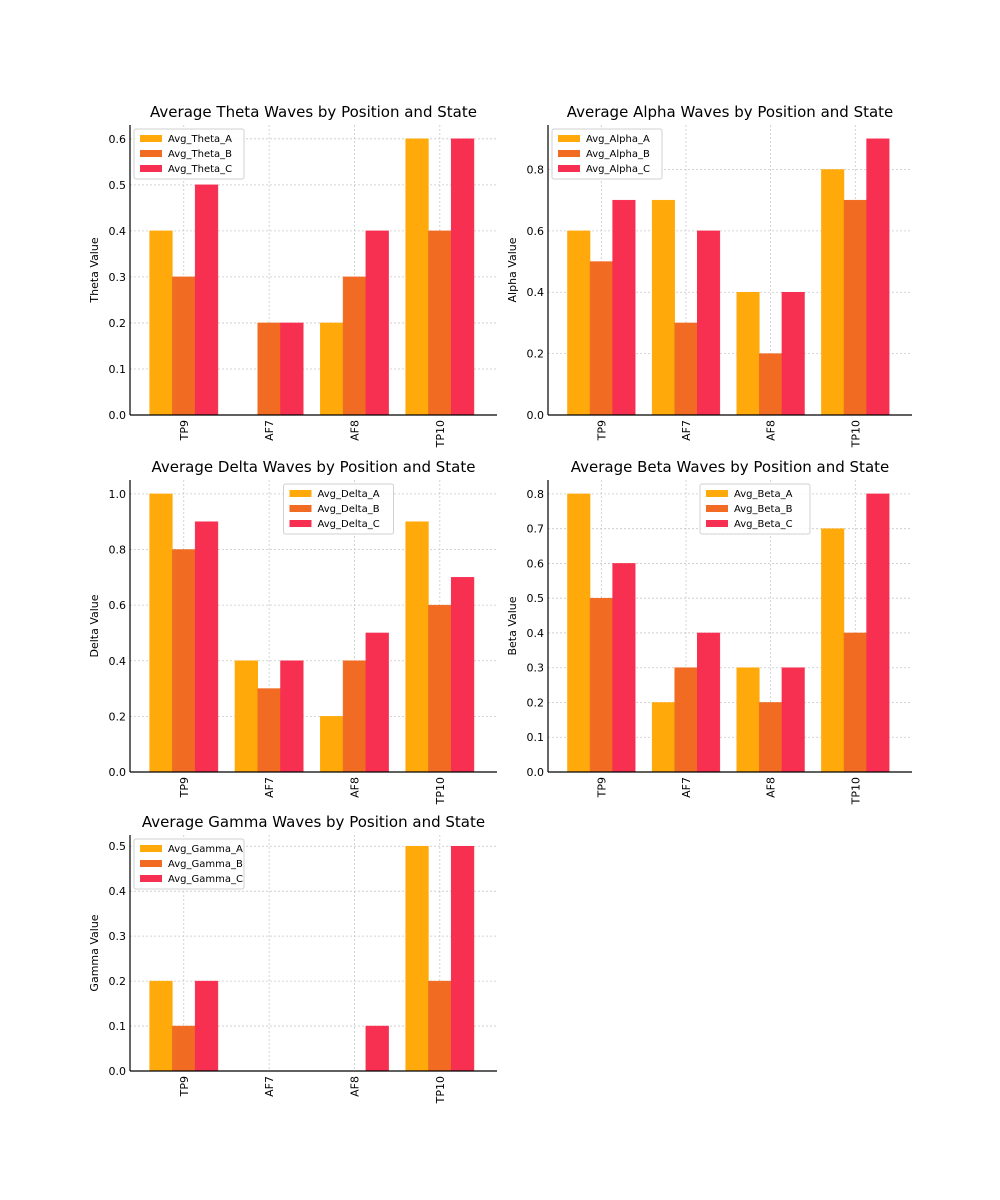 The height and width of the screenshot is (1200, 1000). I want to click on bar-avg-beta-c-af8, so click(793, 720).